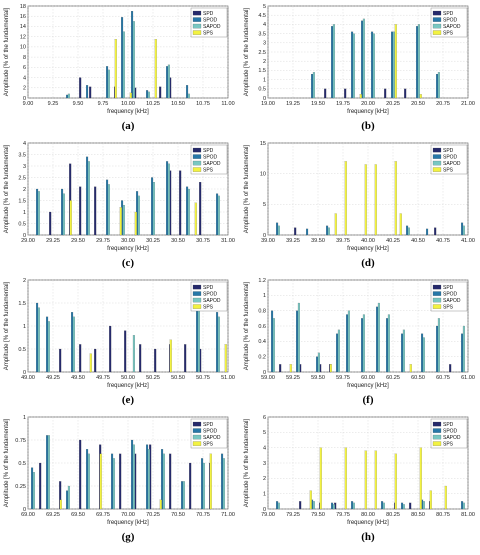 Image resolution: width=480 pixels, height=555 pixels. Describe the element at coordinates (24, 327) in the screenshot. I see `y-tick-label: 1` at that location.